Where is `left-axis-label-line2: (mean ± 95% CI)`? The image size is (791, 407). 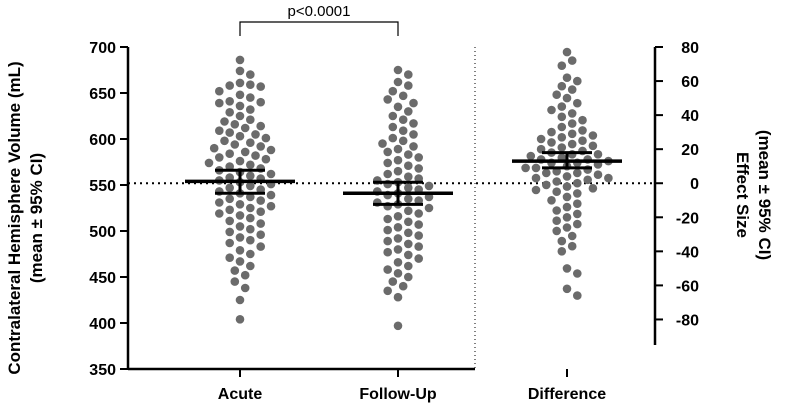
left-axis-label-line2: (mean ± 95% CI) is located at coordinates (36, 218).